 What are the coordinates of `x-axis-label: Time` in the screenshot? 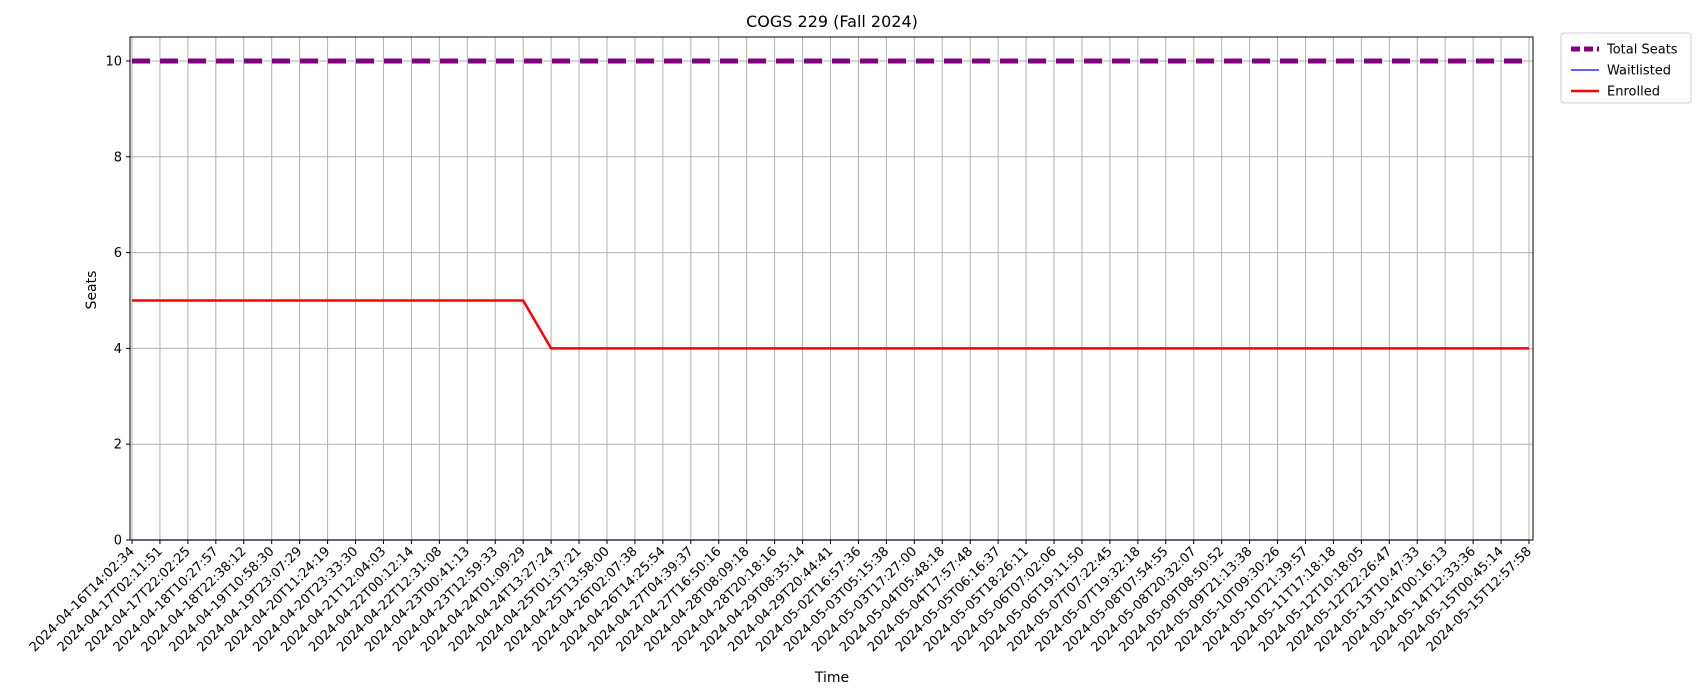 It's located at (831, 678).